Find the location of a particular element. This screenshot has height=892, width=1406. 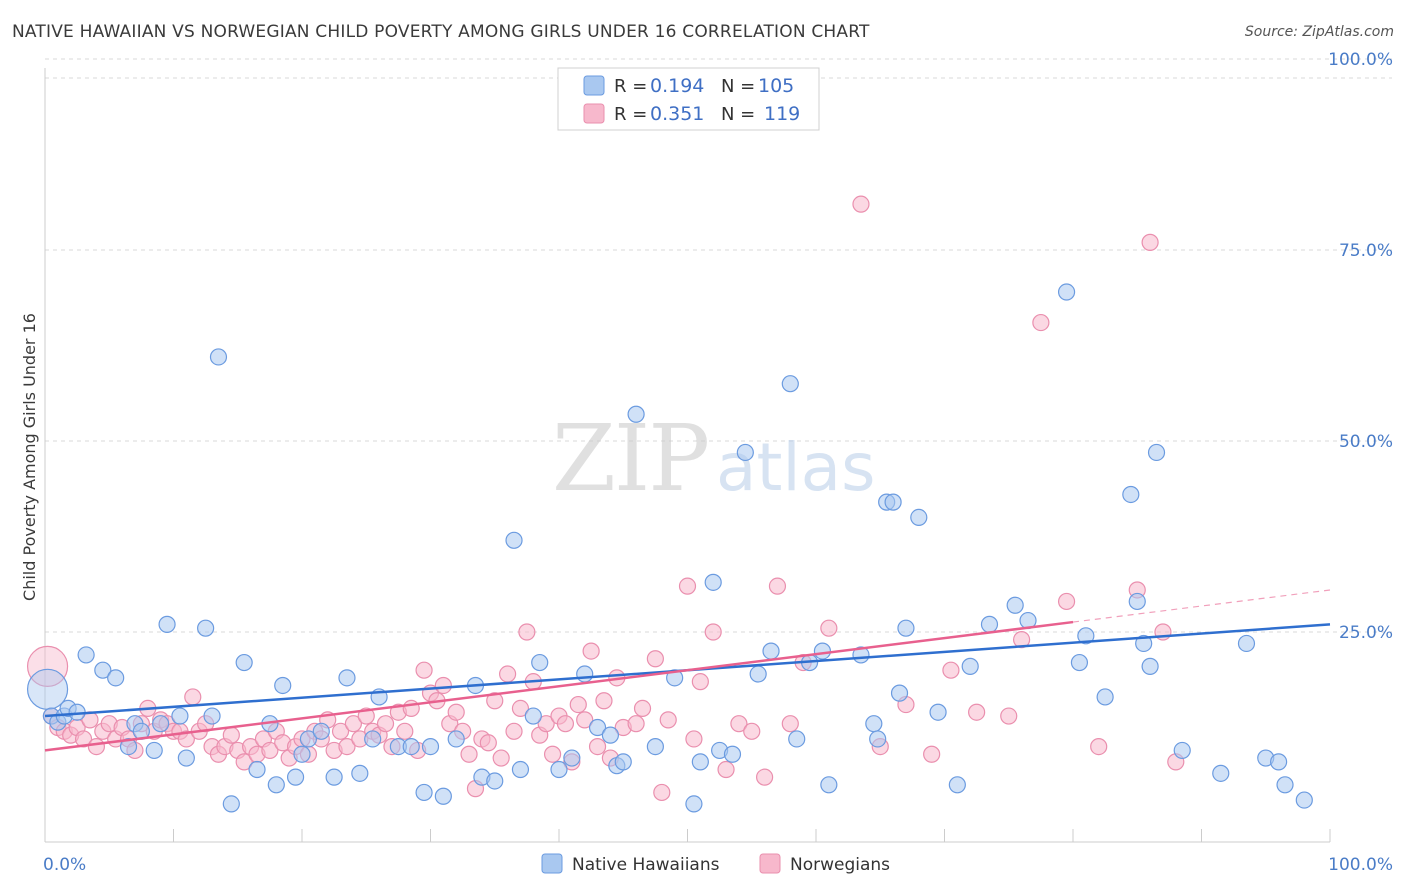

top-legend: R = 0.194 N = 105 R = 0.351 N = 119 is located at coordinates (688, 99).